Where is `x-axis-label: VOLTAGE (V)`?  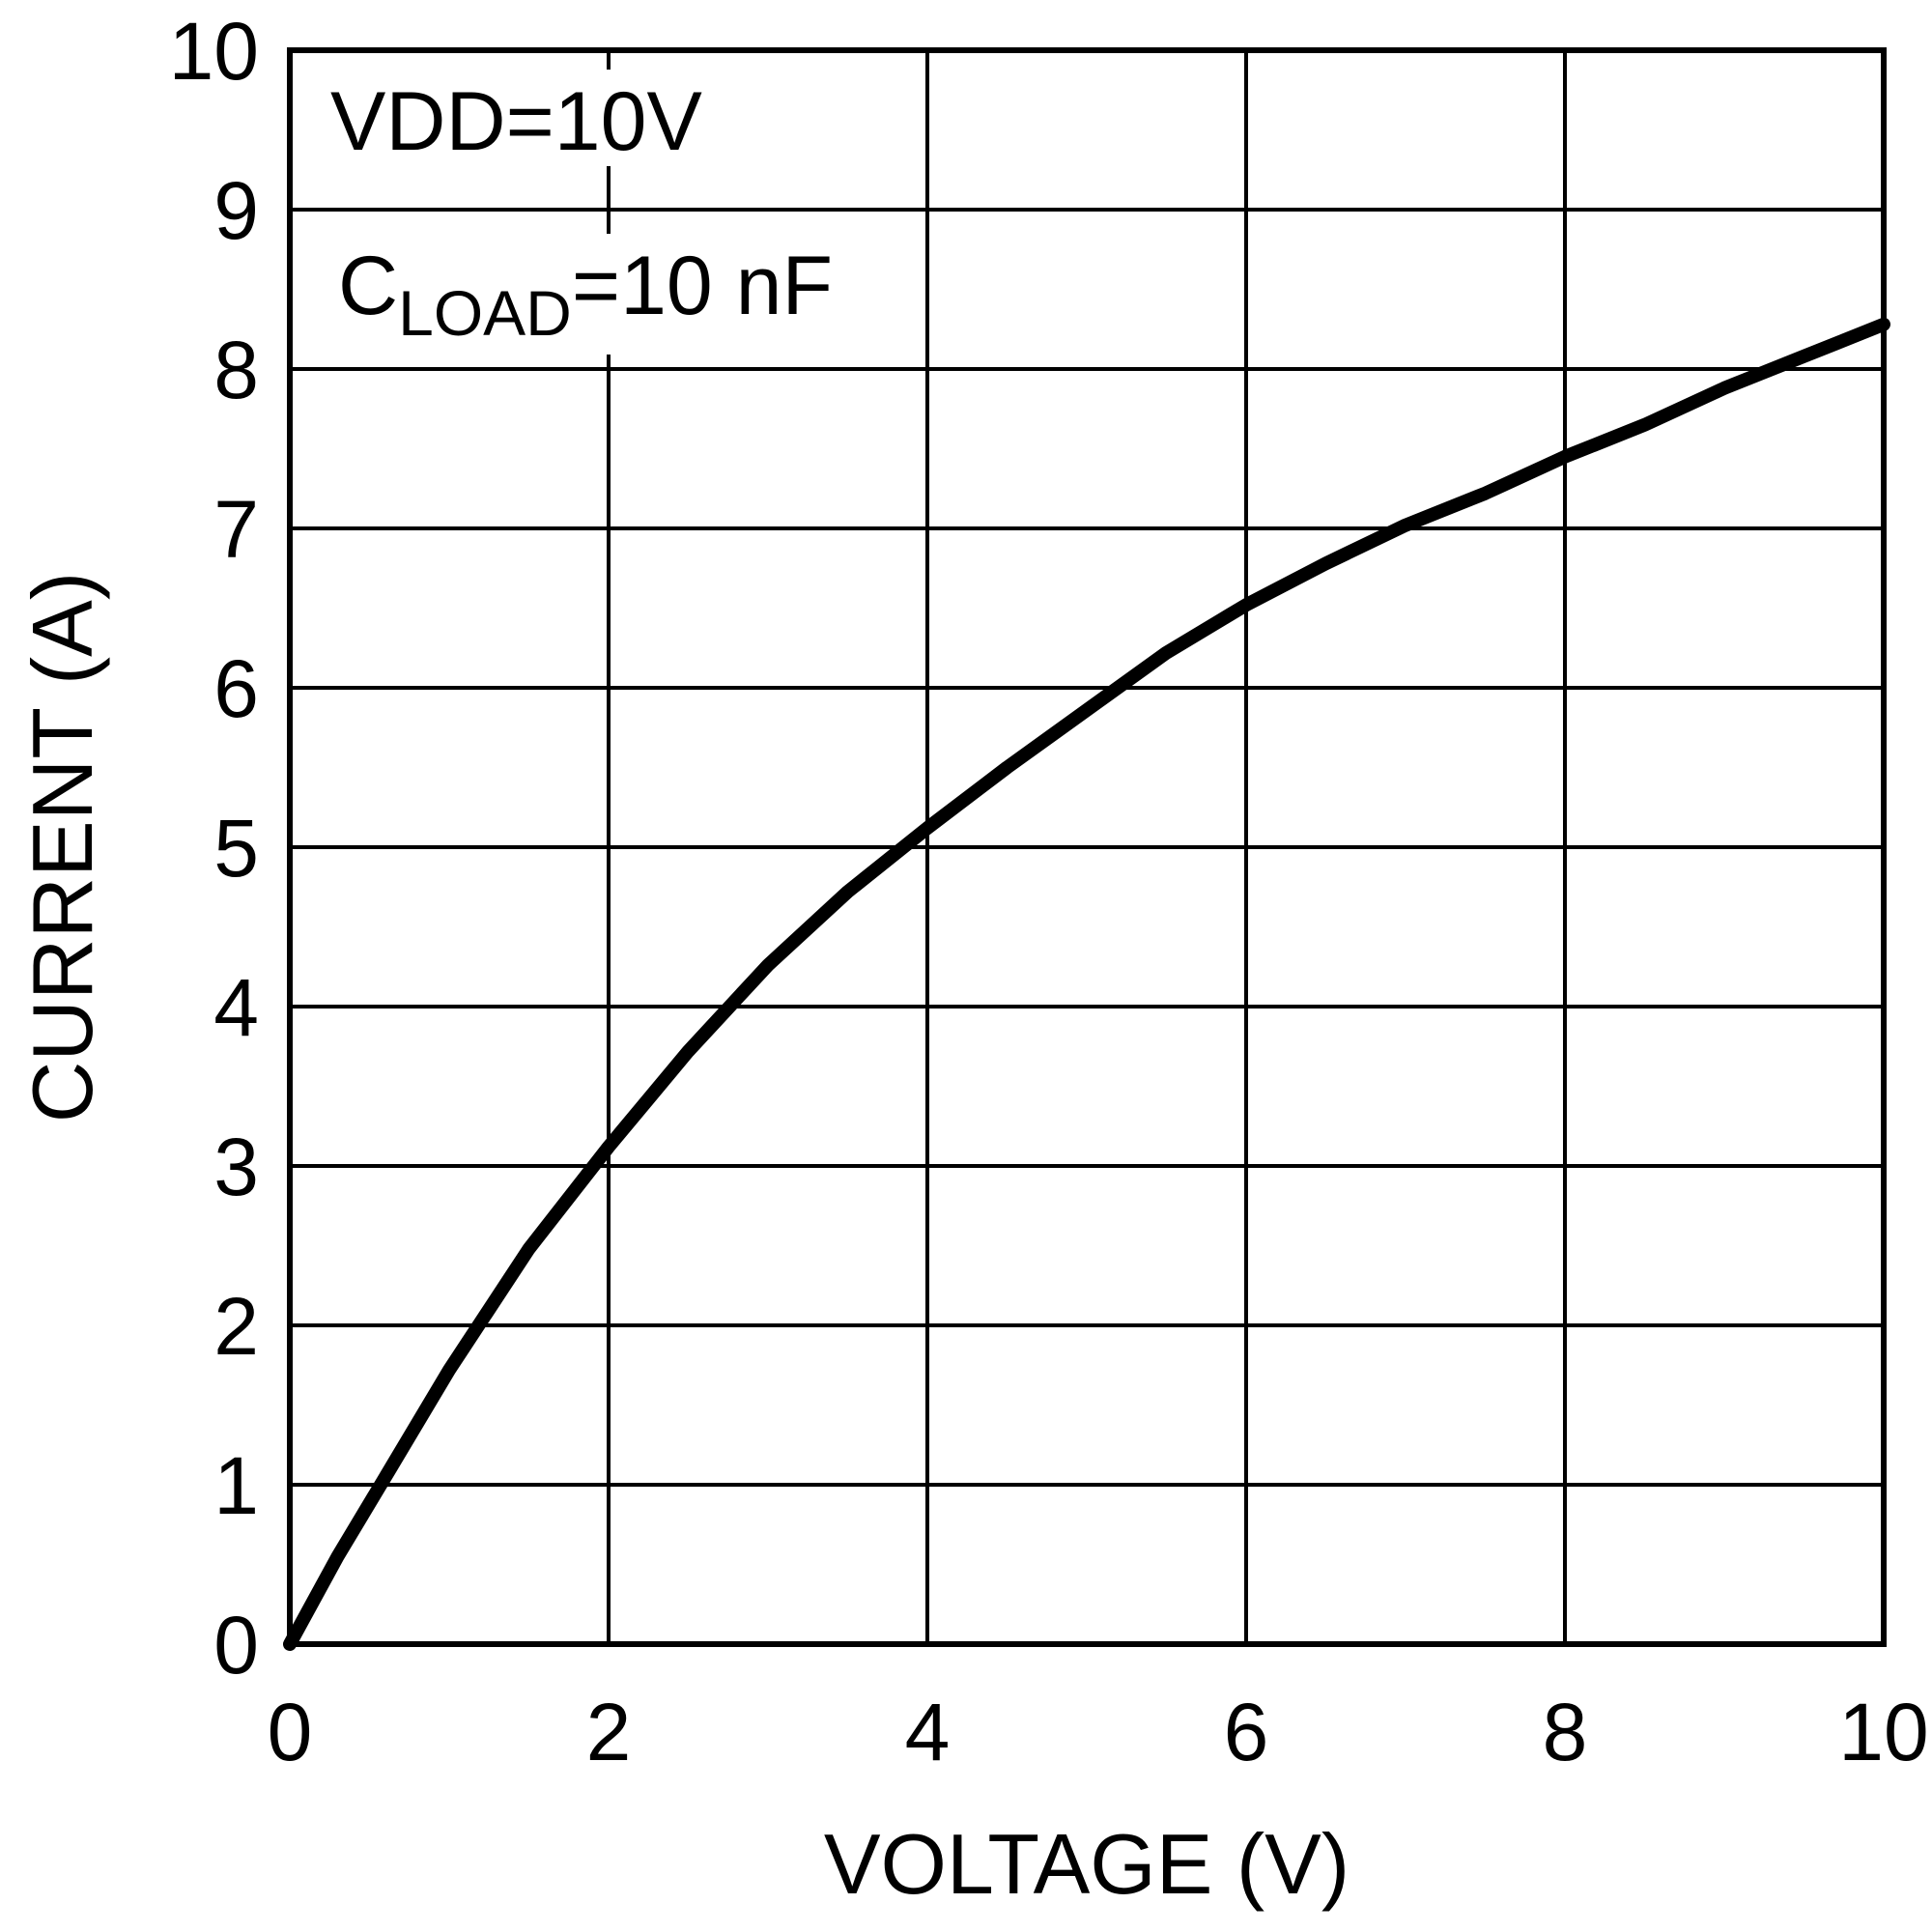
x-axis-label: VOLTAGE (V) is located at coordinates (1087, 1864).